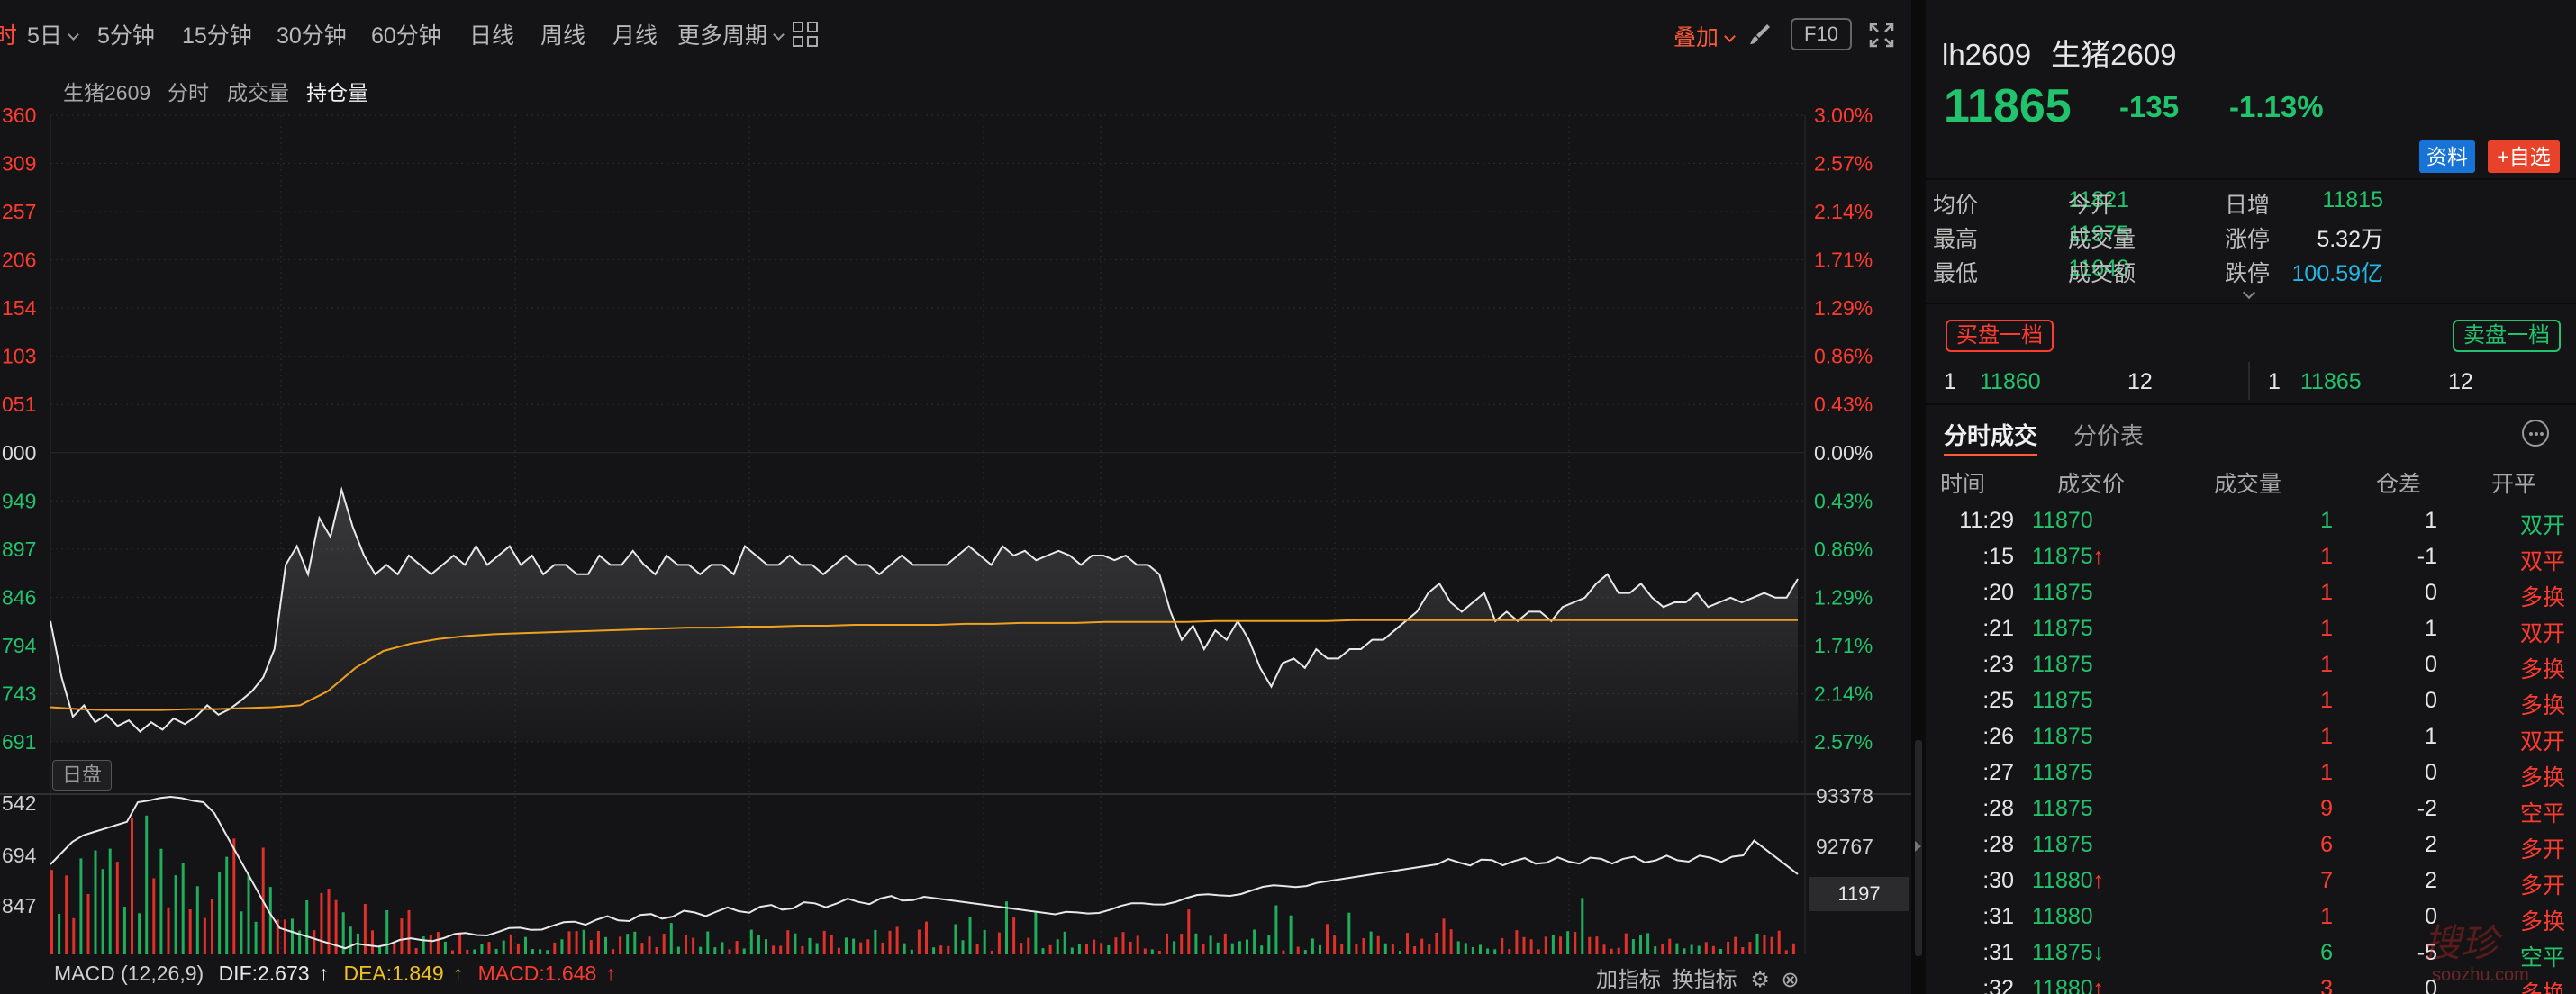  Describe the element at coordinates (2091, 484) in the screenshot. I see `col-header-price: 成交价` at that location.